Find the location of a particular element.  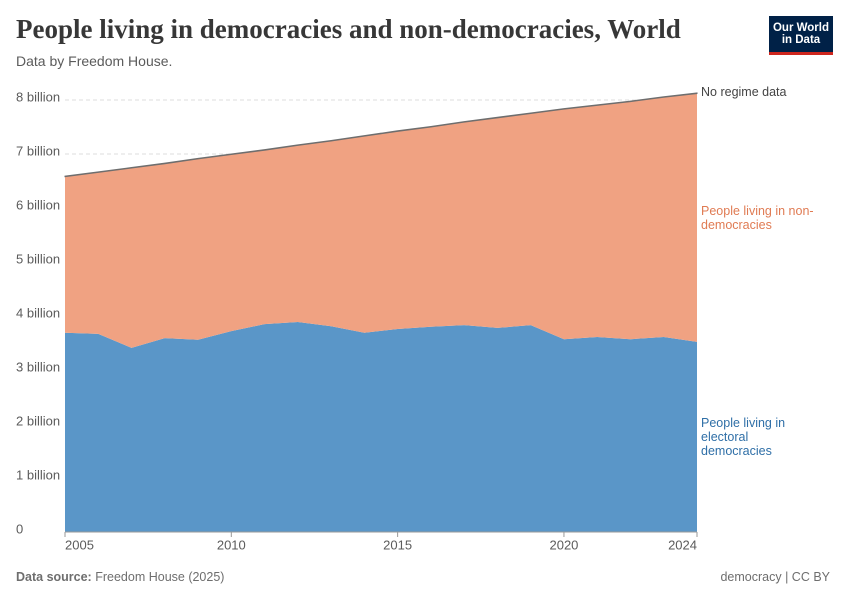

x-tick-label: 2005 is located at coordinates (79, 544).